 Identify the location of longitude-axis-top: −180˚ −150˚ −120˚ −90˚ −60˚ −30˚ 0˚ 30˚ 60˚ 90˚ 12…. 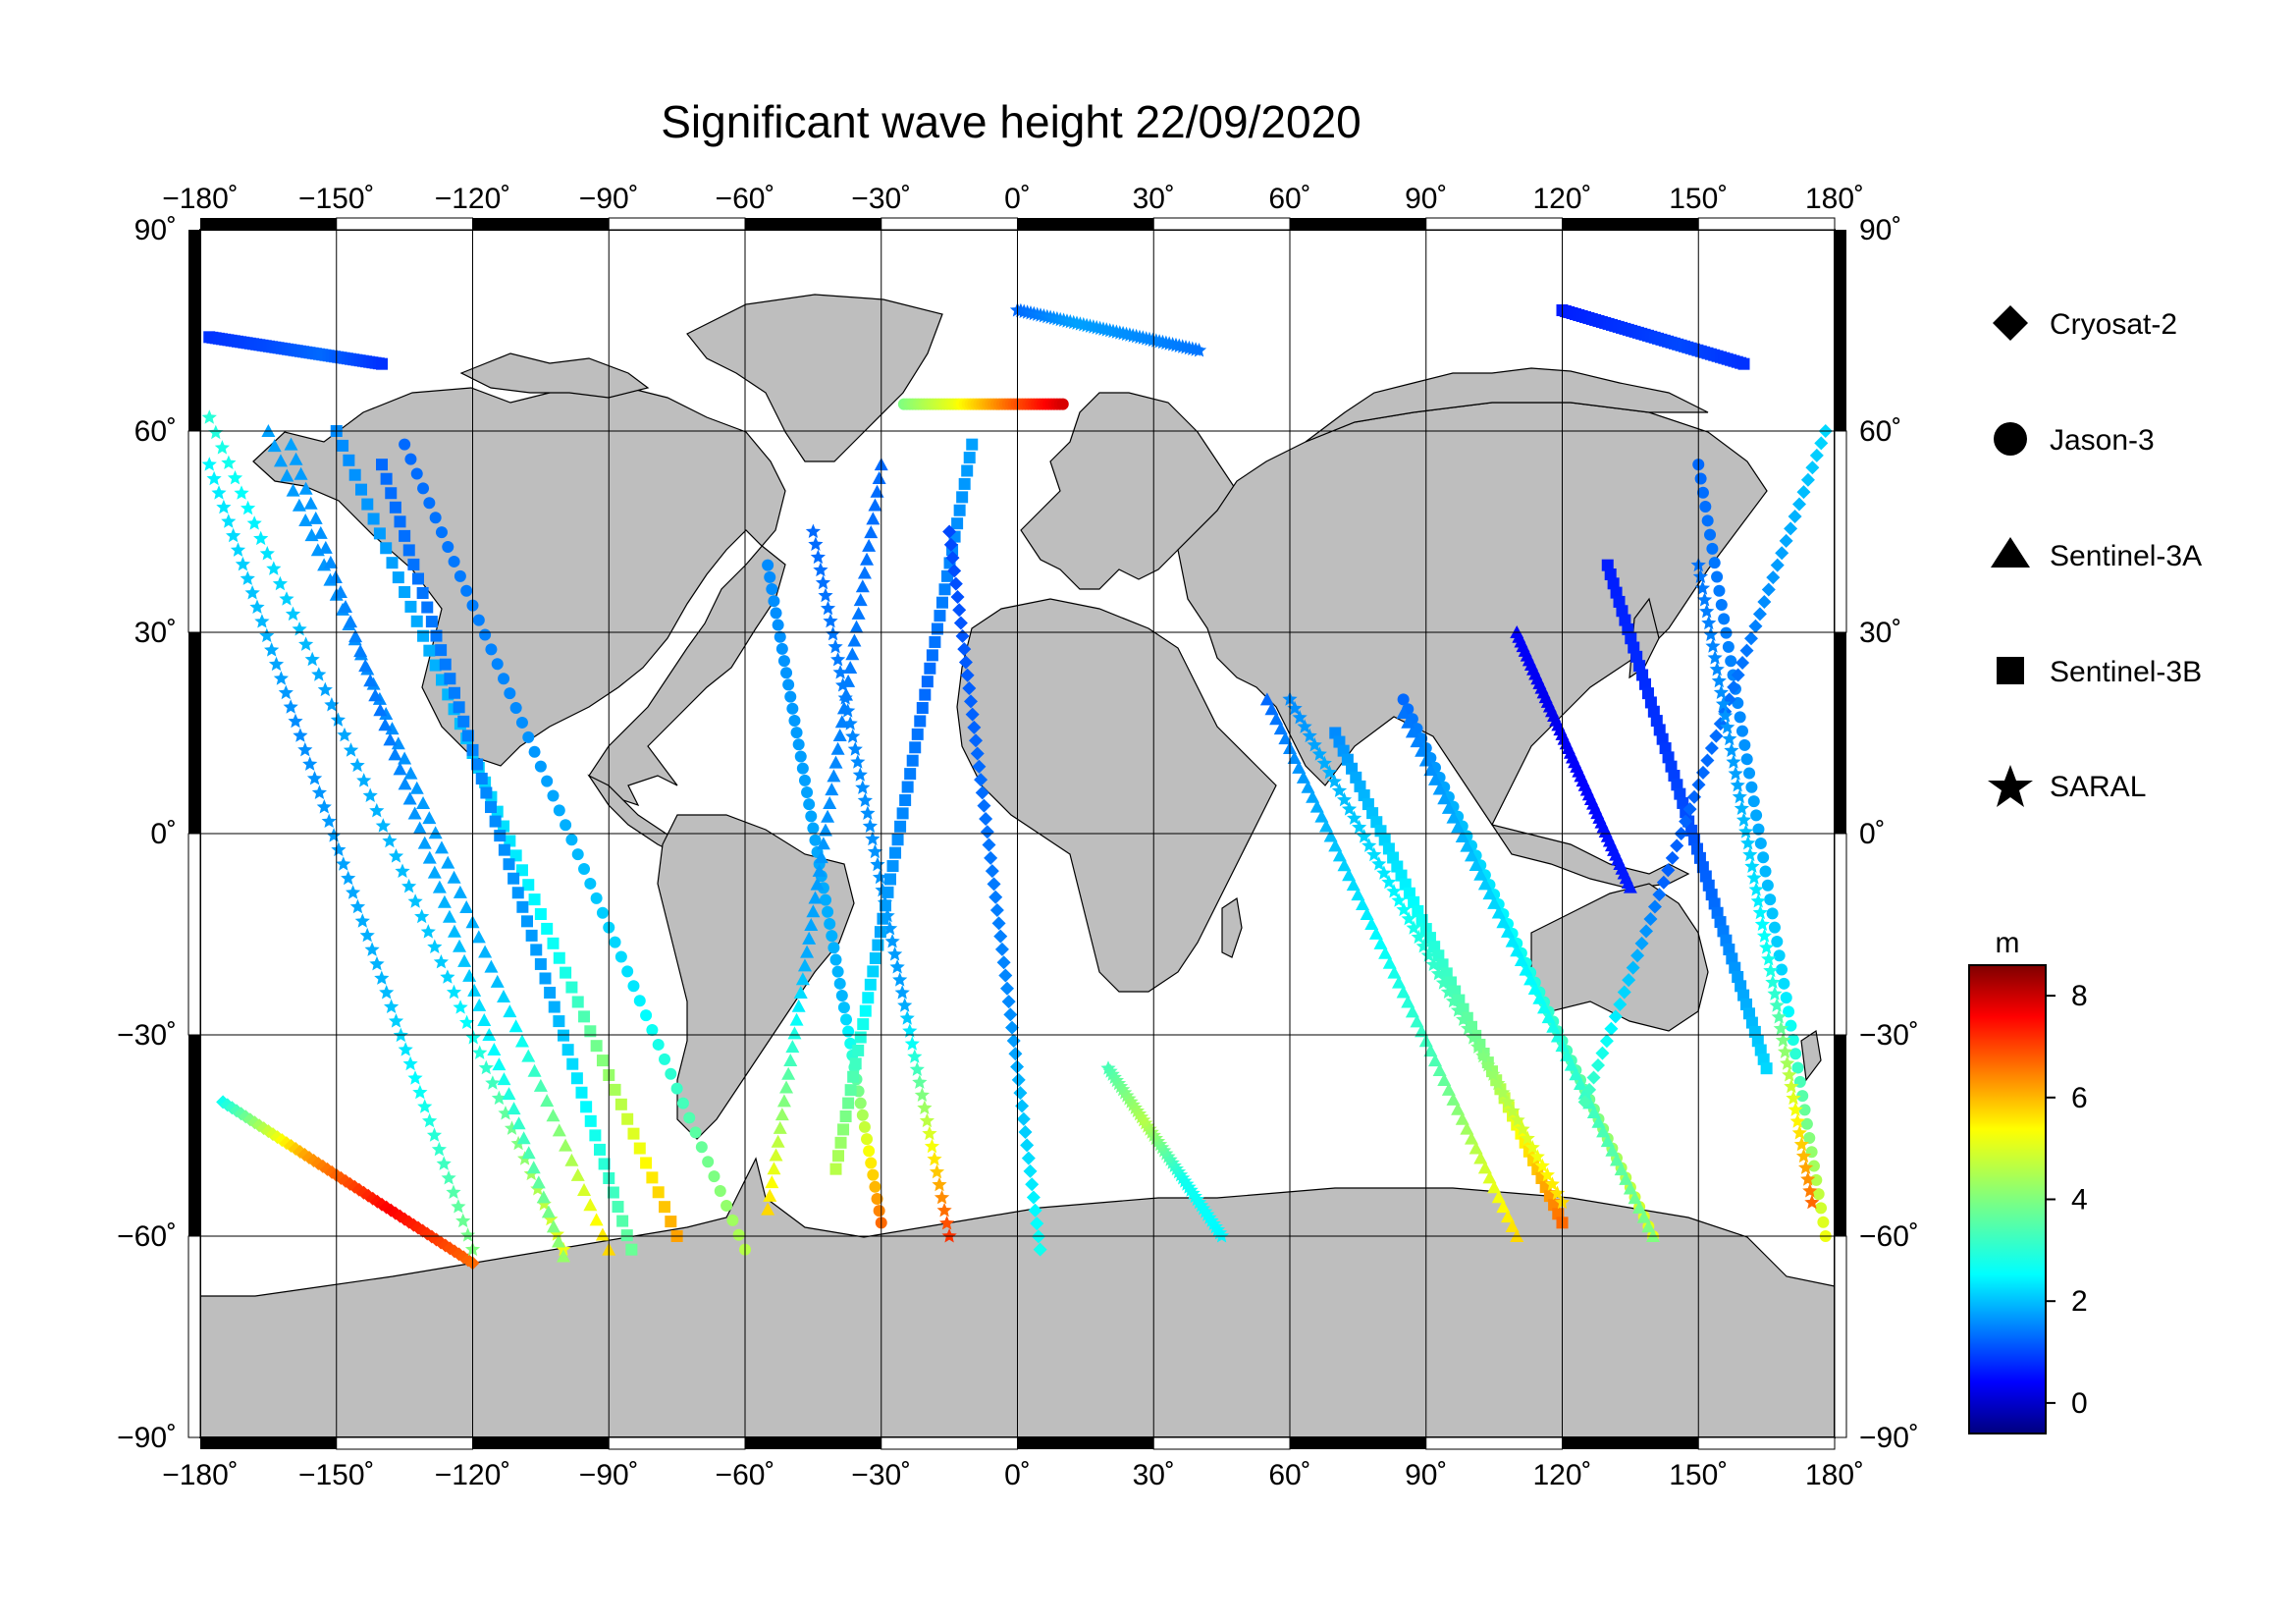
(1013, 199).